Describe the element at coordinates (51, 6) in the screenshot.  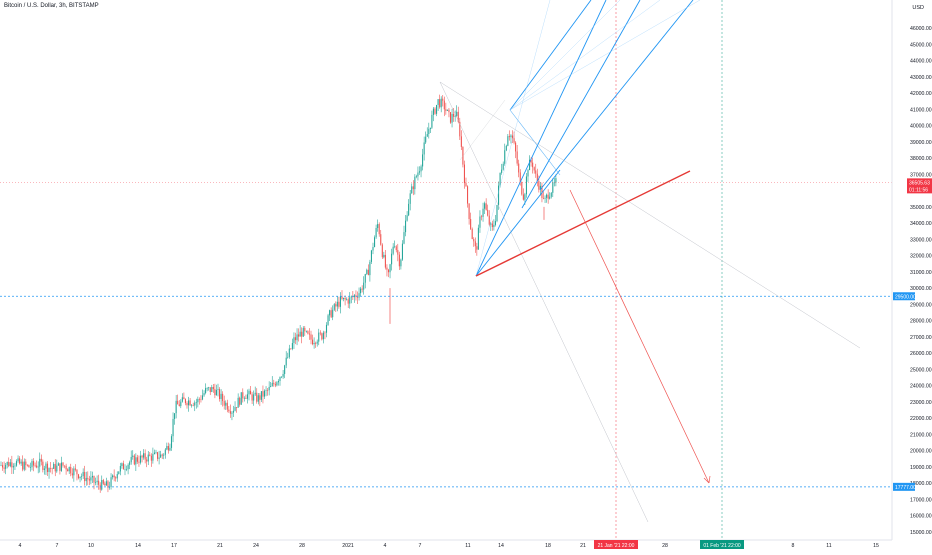
I see `symbol-title: Bitcoin / U.S. Dollar, 3h, BITSTAMP` at that location.